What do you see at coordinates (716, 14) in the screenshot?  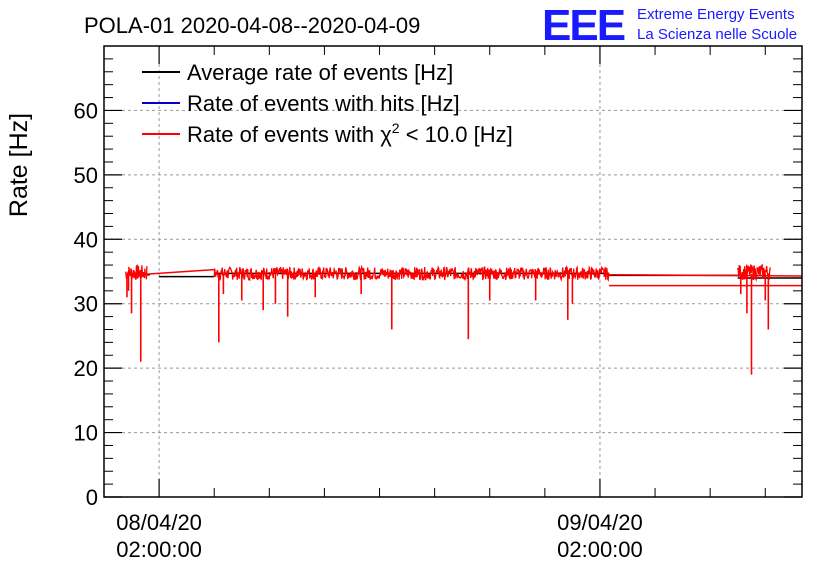 I see `logo-line-1: Extreme Energy Events` at bounding box center [716, 14].